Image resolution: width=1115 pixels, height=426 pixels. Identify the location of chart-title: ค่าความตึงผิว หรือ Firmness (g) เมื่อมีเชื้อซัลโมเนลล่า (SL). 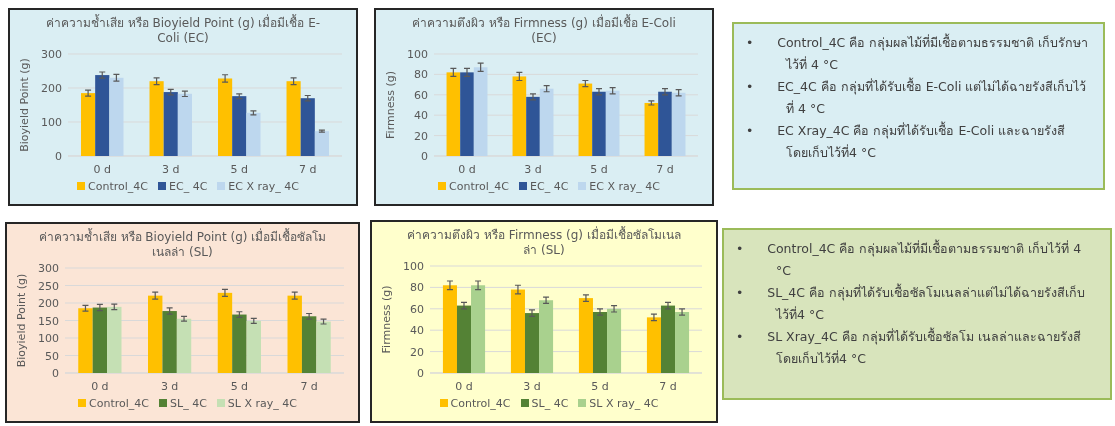
(544, 241).